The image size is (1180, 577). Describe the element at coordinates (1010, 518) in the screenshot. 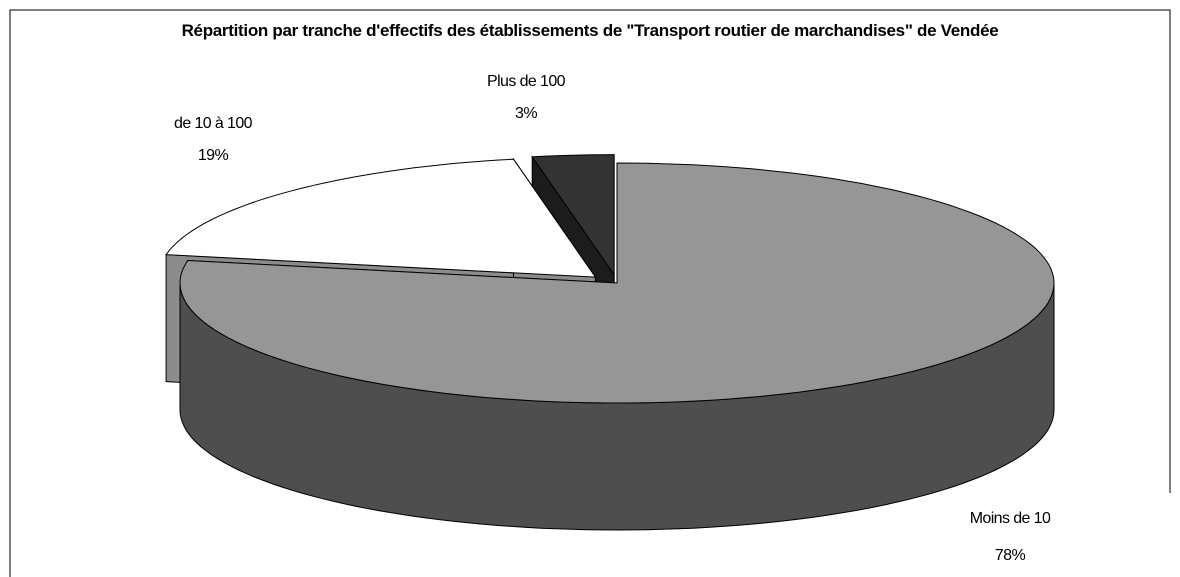

I see `slice-label: Moins de 10` at that location.